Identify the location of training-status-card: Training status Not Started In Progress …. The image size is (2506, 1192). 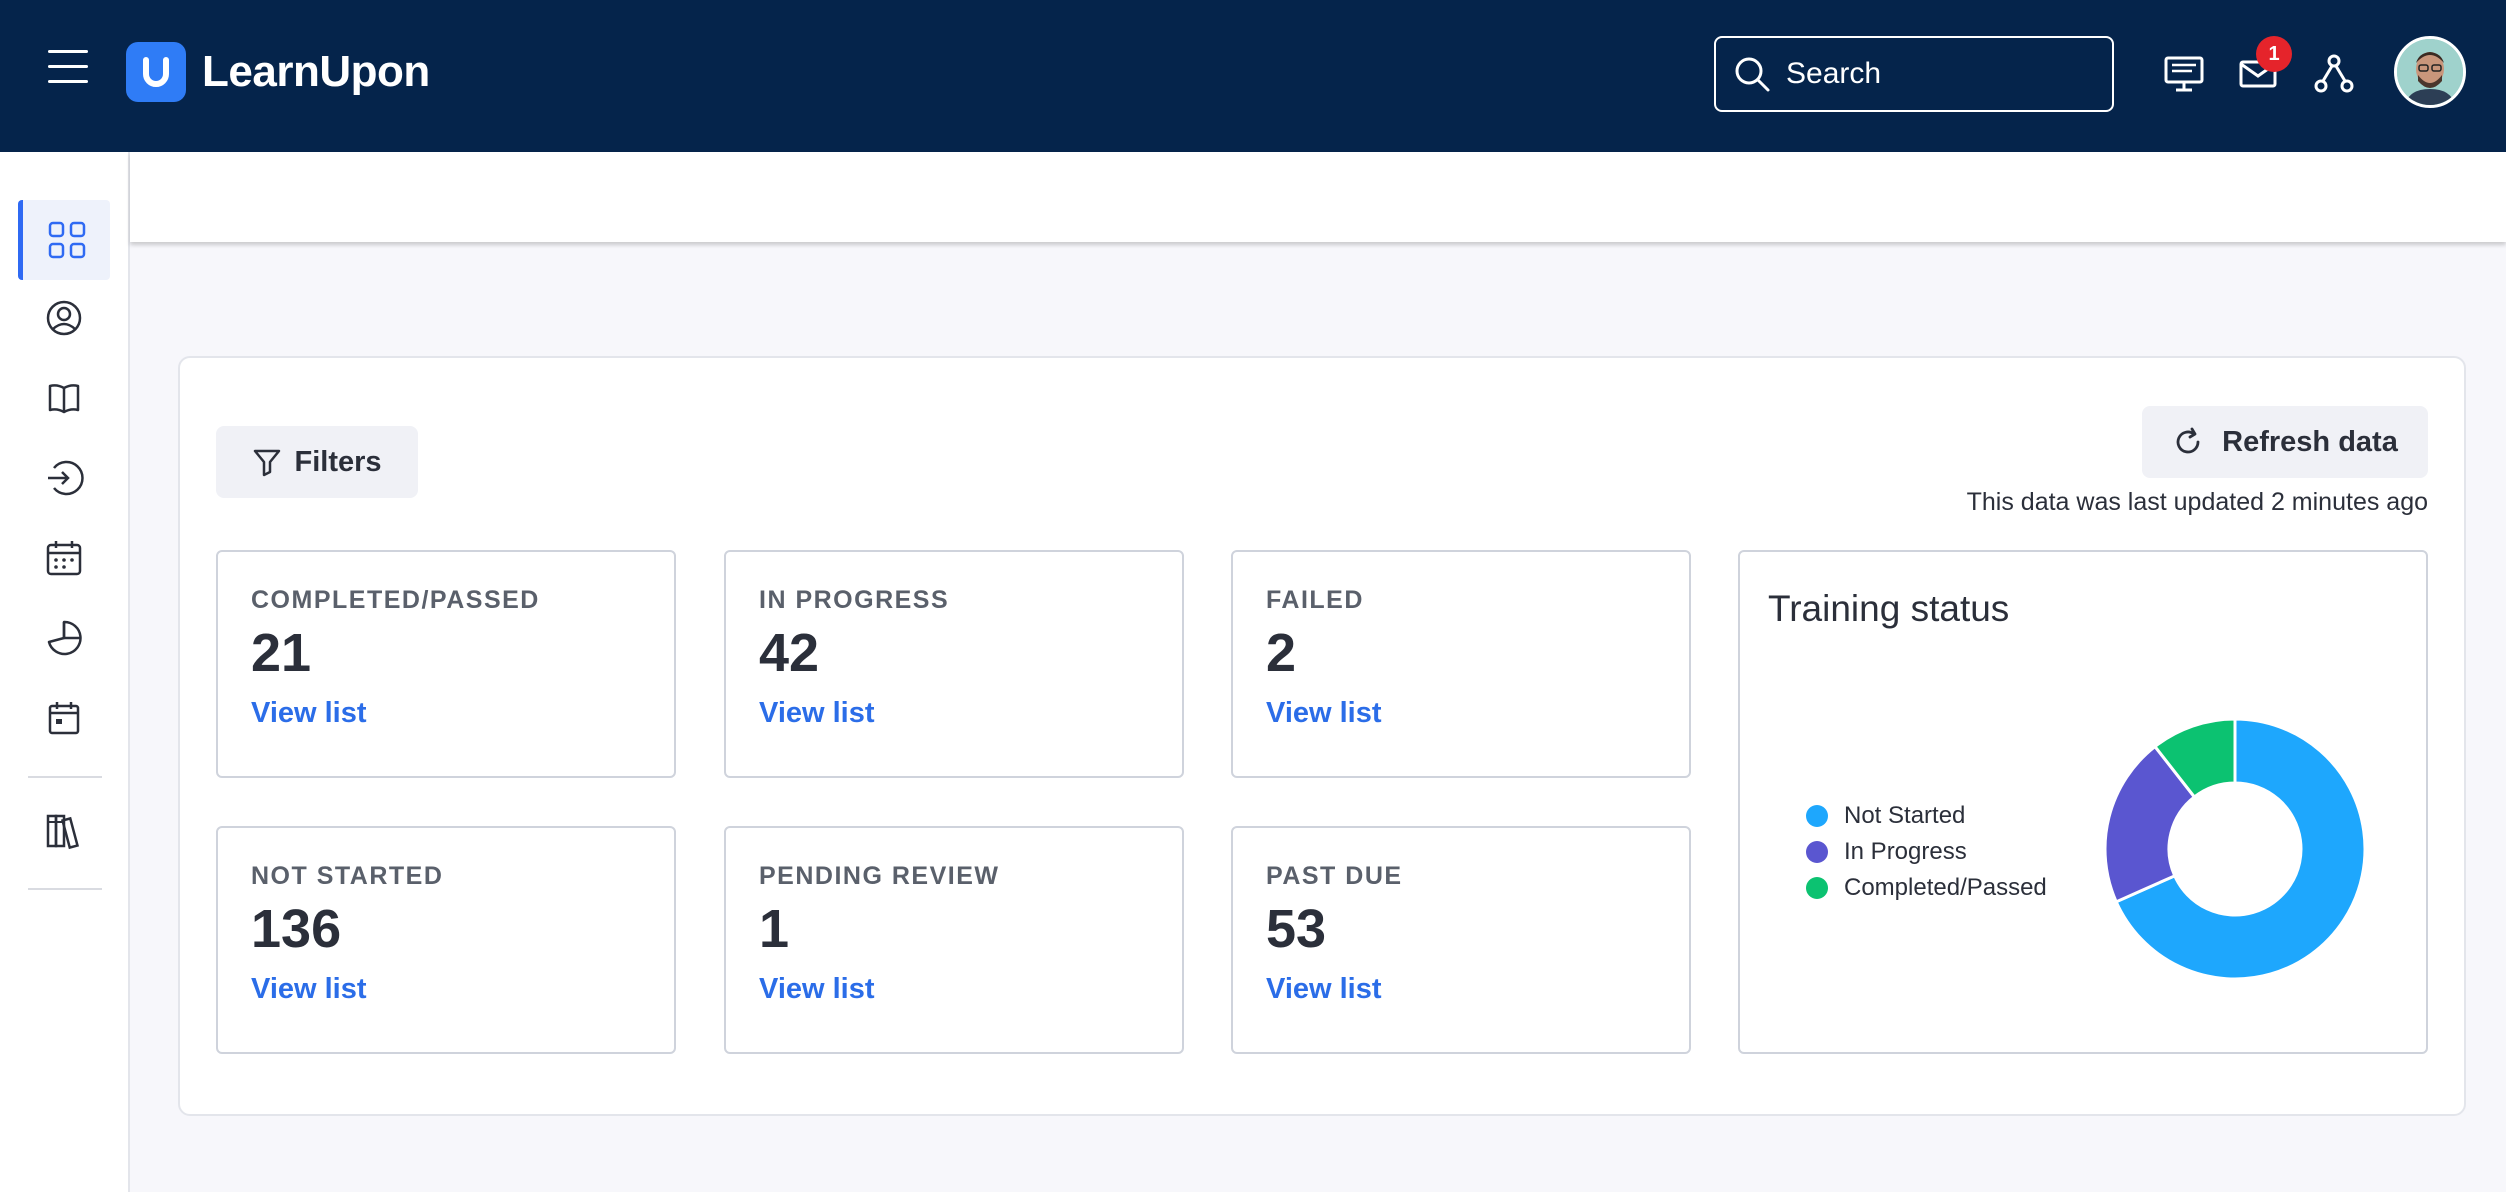
(2083, 802).